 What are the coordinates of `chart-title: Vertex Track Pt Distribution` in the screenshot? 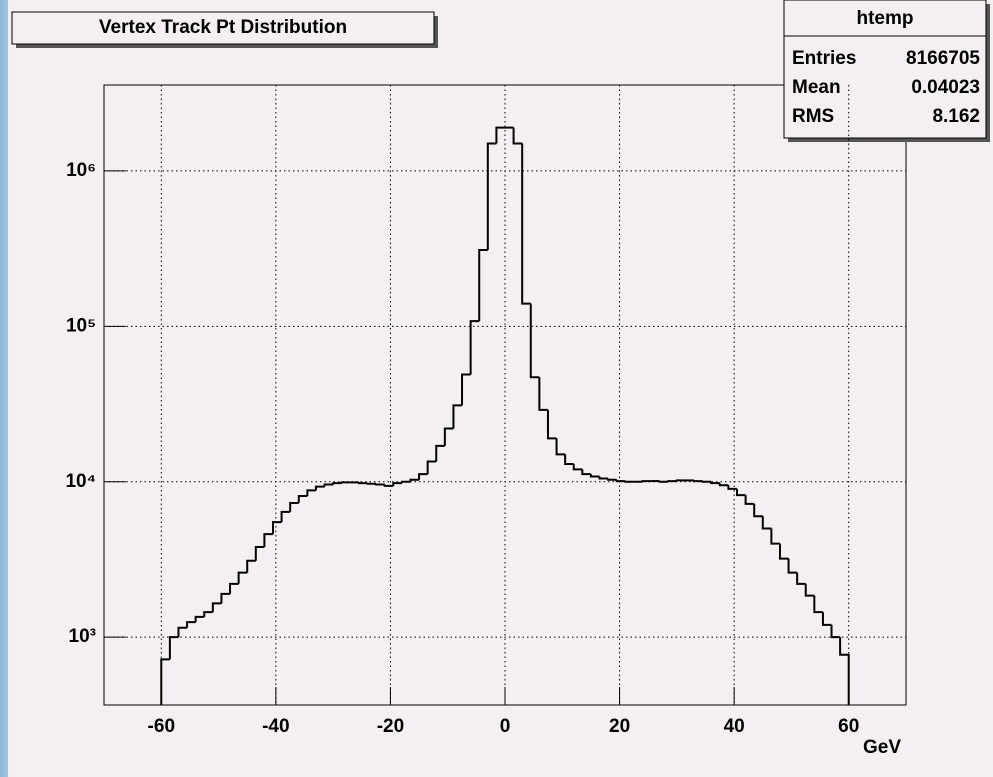 It's located at (223, 27).